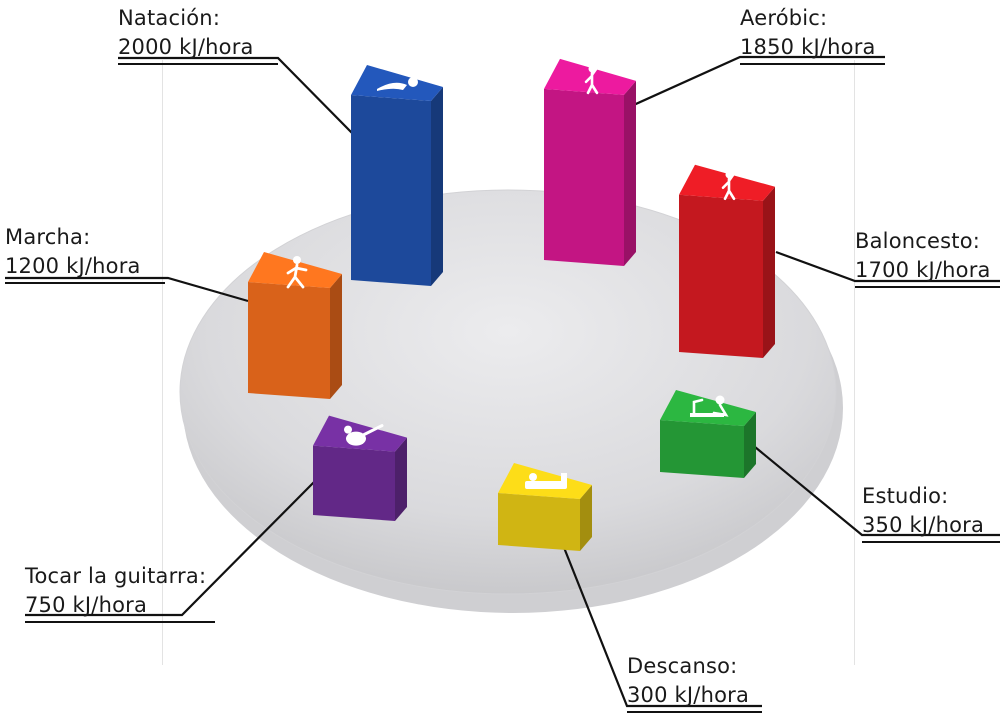 Image resolution: width=1000 pixels, height=713 pixels. Describe the element at coordinates (86, 605) in the screenshot. I see `label-value: 750 kJ/hora` at that location.